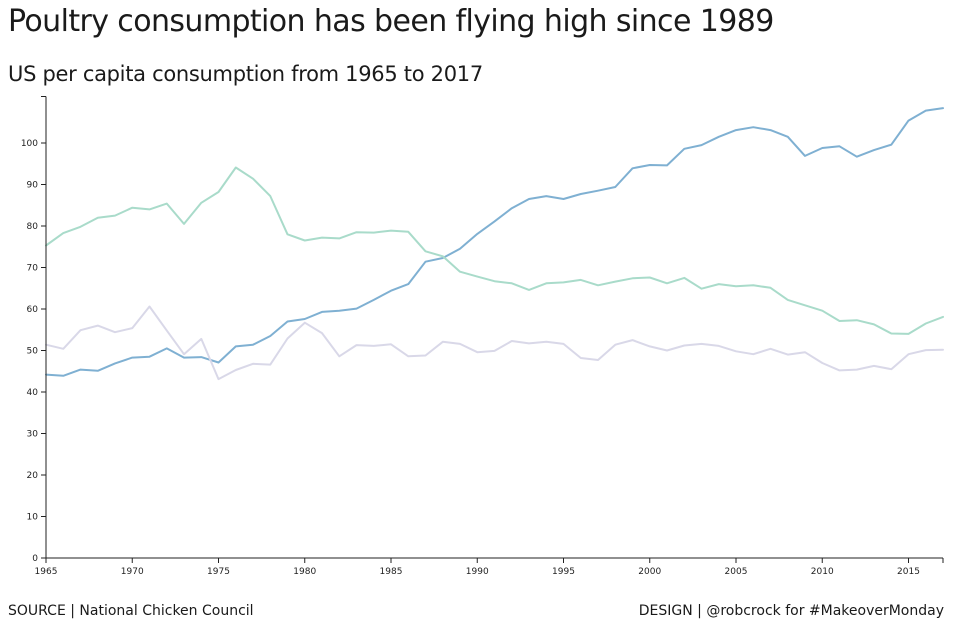 The height and width of the screenshot is (639, 960). I want to click on x-tick-label: 1985, so click(391, 572).